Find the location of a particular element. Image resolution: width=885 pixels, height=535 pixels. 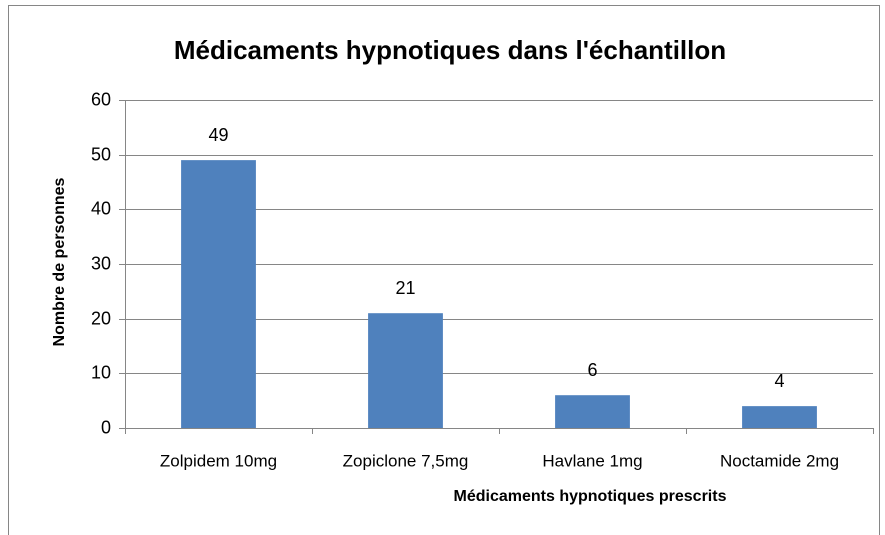

y-tick-label: 10 is located at coordinates (101, 372).